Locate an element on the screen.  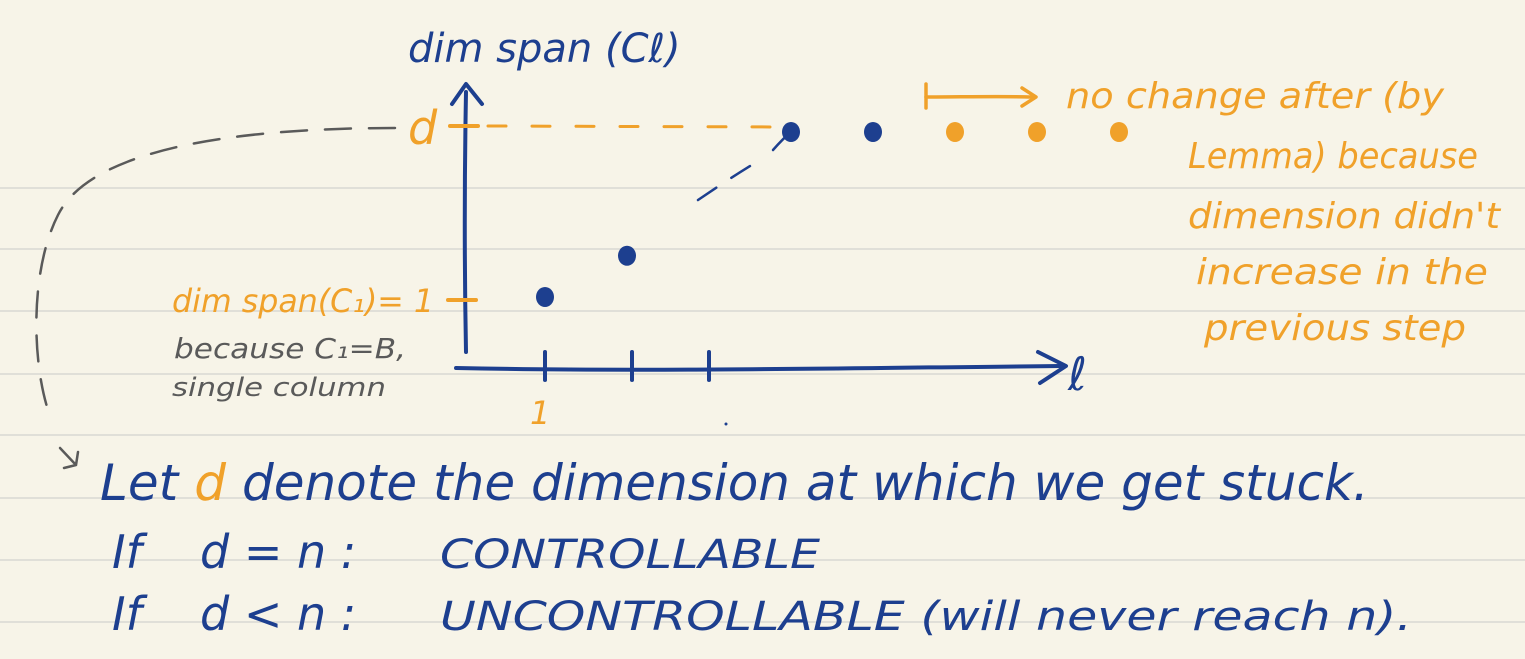
x-axis-label: ℓ is located at coordinates (1077, 374).